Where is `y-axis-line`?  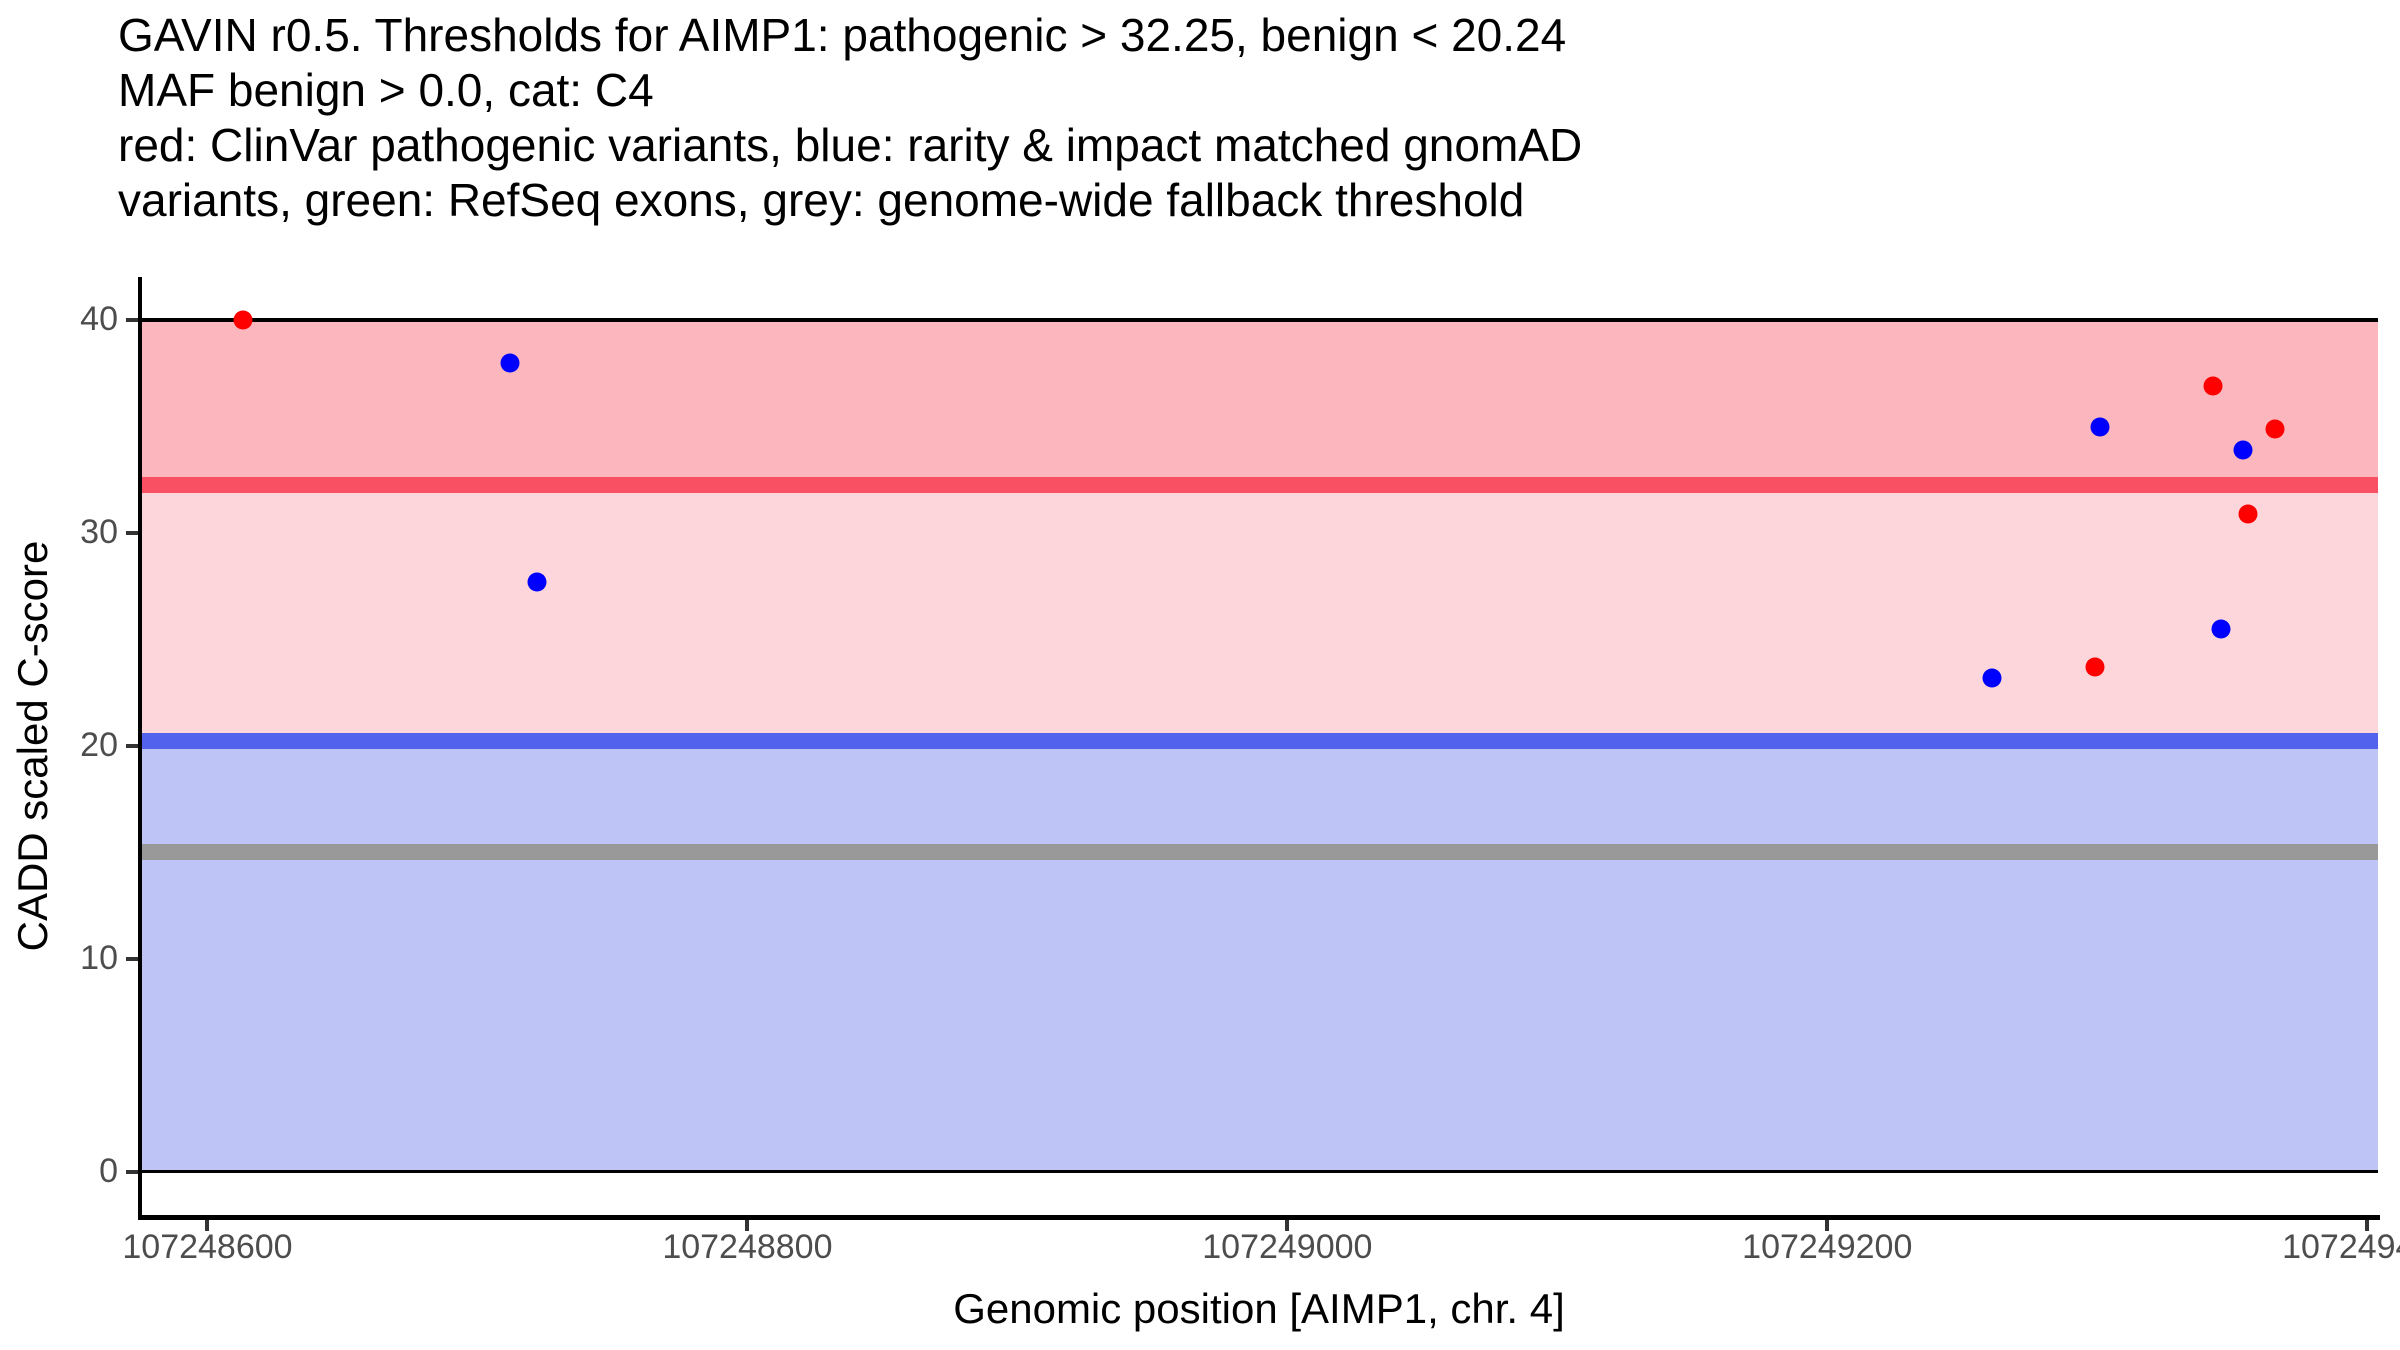
y-axis-line is located at coordinates (140, 748).